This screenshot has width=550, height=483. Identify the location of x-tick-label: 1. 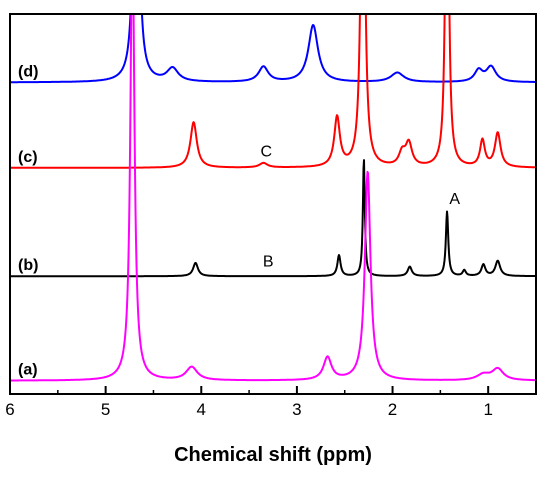
(487, 409).